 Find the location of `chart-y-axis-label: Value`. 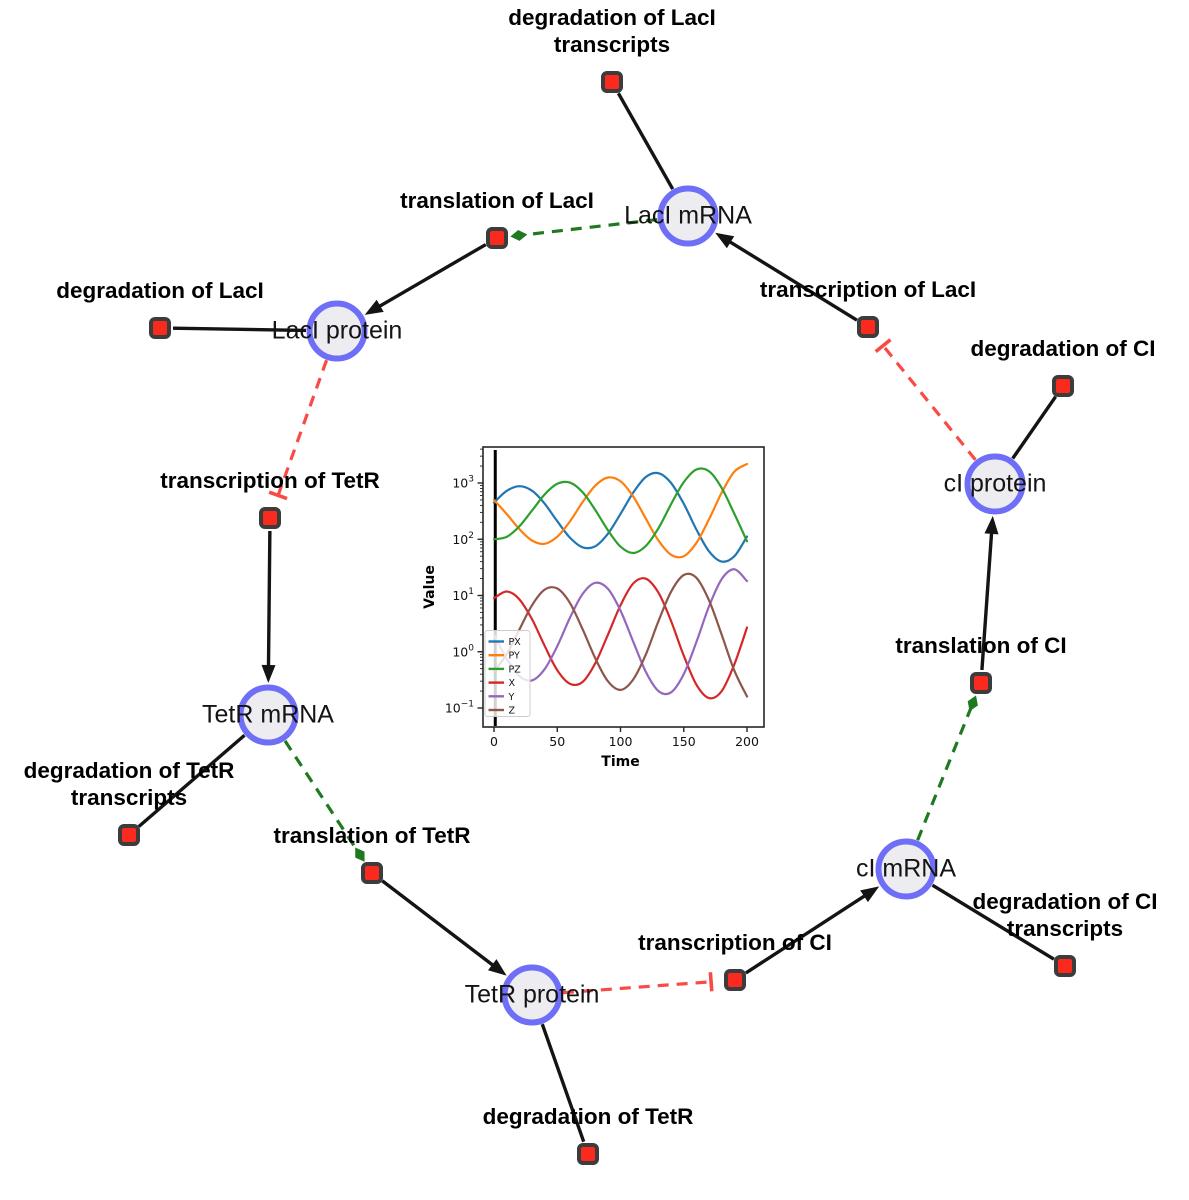

chart-y-axis-label: Value is located at coordinates (430, 587).